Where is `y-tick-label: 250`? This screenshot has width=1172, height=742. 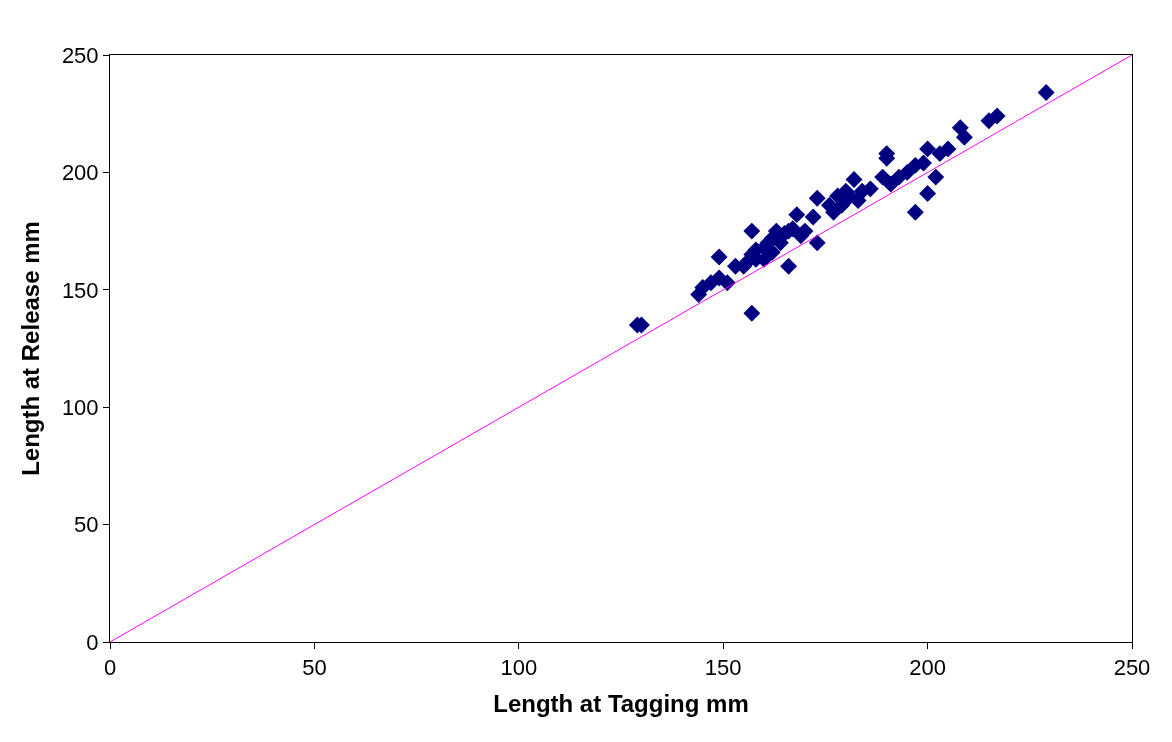 y-tick-label: 250 is located at coordinates (80, 55).